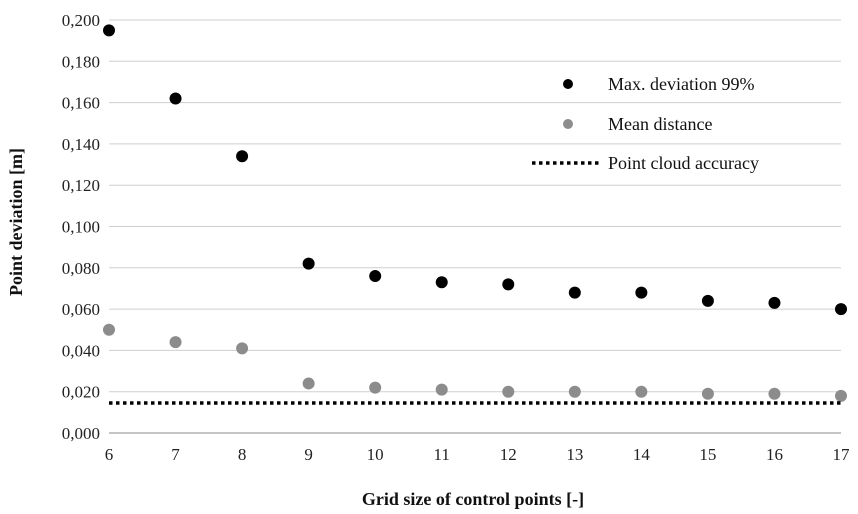  What do you see at coordinates (473, 499) in the screenshot?
I see `x-axis-title: Grid size of control points [-]` at bounding box center [473, 499].